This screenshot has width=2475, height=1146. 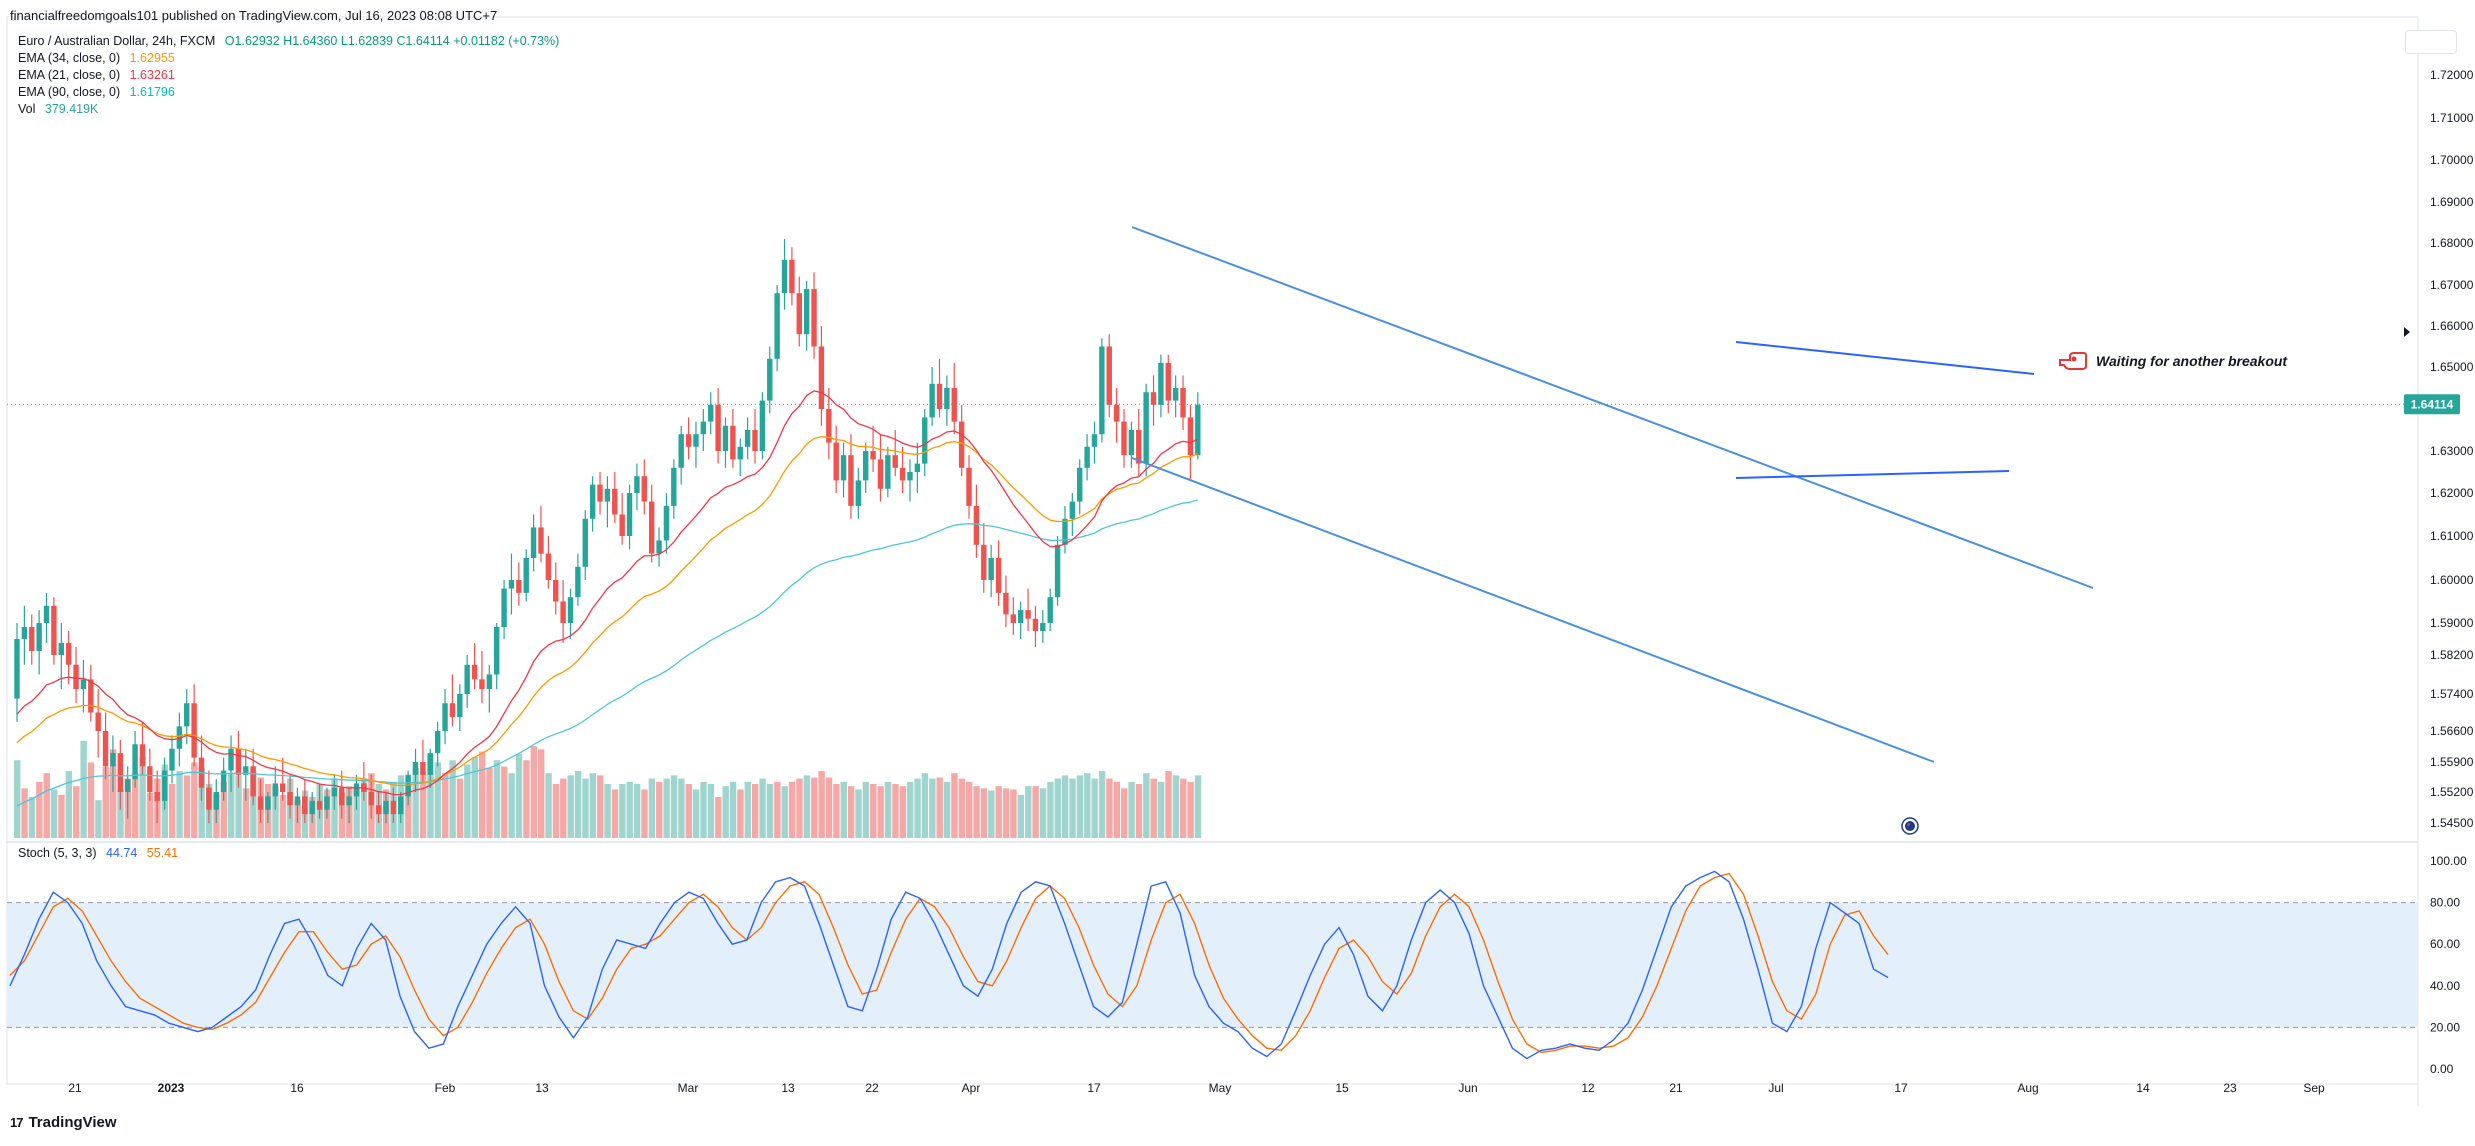 What do you see at coordinates (2448, 861) in the screenshot?
I see `stoch-tick-label: 100.00` at bounding box center [2448, 861].